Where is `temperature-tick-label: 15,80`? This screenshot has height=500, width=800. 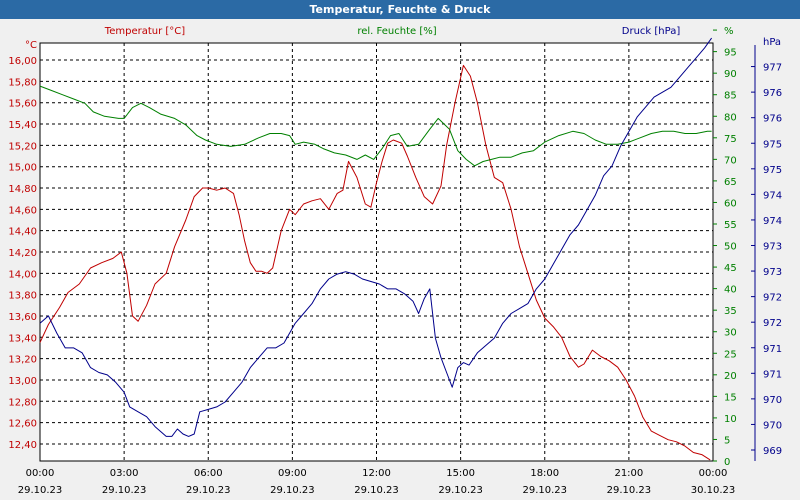 temperature-tick-label: 15,80 is located at coordinates (22, 82).